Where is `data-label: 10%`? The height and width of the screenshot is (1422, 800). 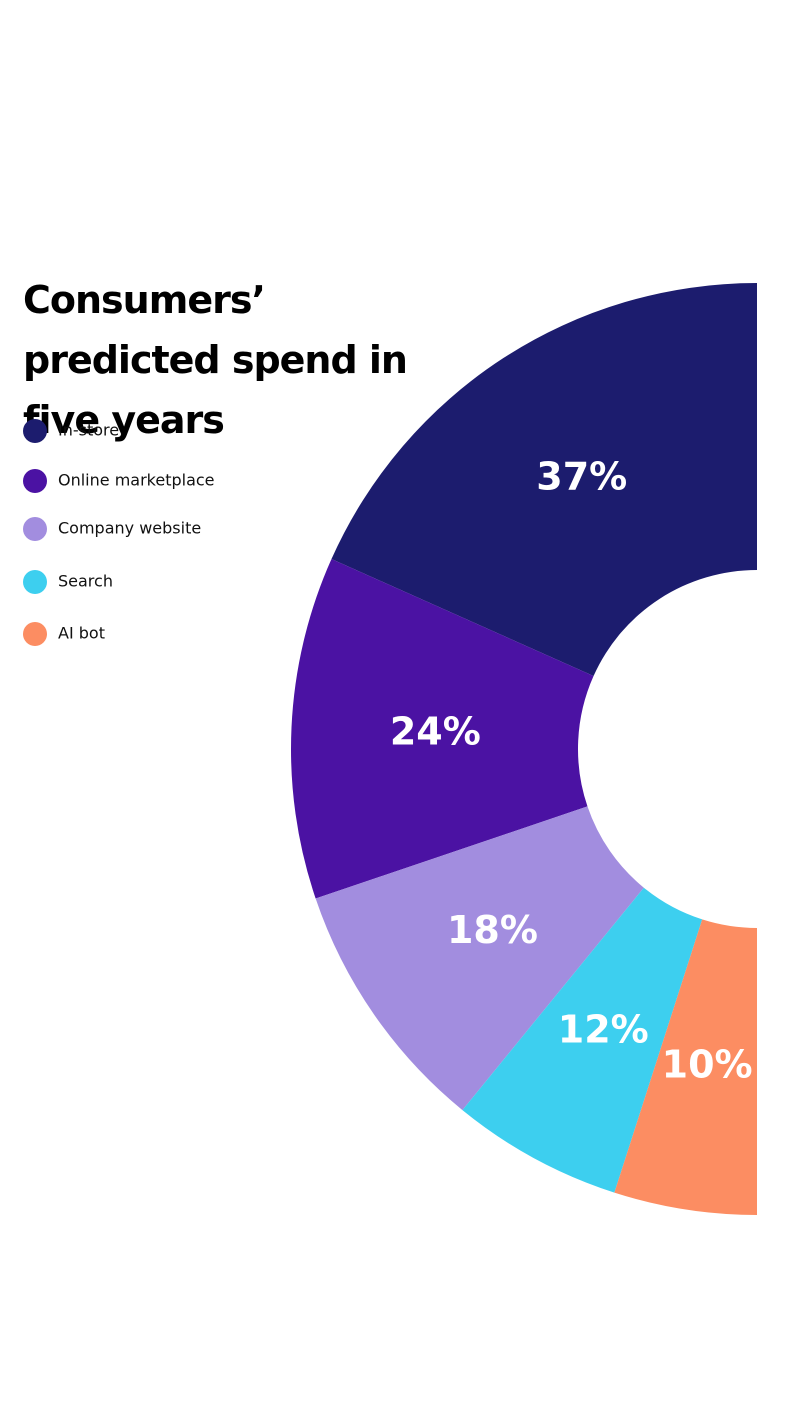
data-label: 10% is located at coordinates (707, 1065).